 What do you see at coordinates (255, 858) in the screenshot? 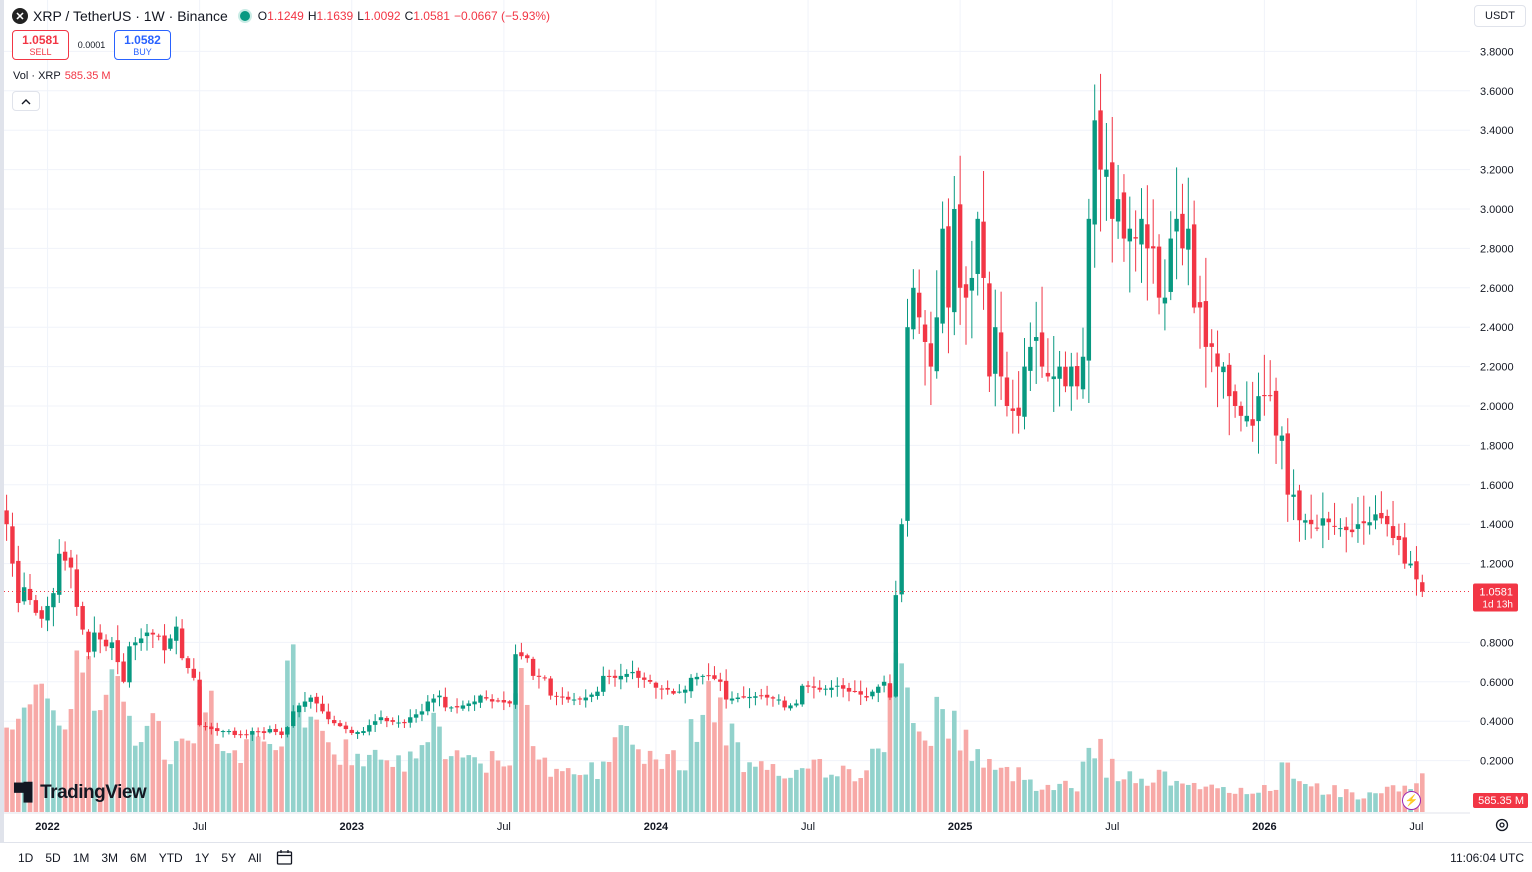
I see `range-button-all: All` at bounding box center [255, 858].